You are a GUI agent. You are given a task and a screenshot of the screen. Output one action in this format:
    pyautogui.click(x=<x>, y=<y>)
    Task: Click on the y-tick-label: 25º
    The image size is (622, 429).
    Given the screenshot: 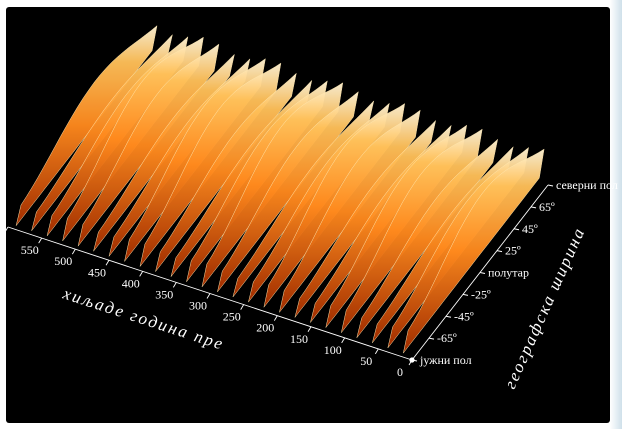 What is the action you would take?
    pyautogui.click(x=513, y=251)
    